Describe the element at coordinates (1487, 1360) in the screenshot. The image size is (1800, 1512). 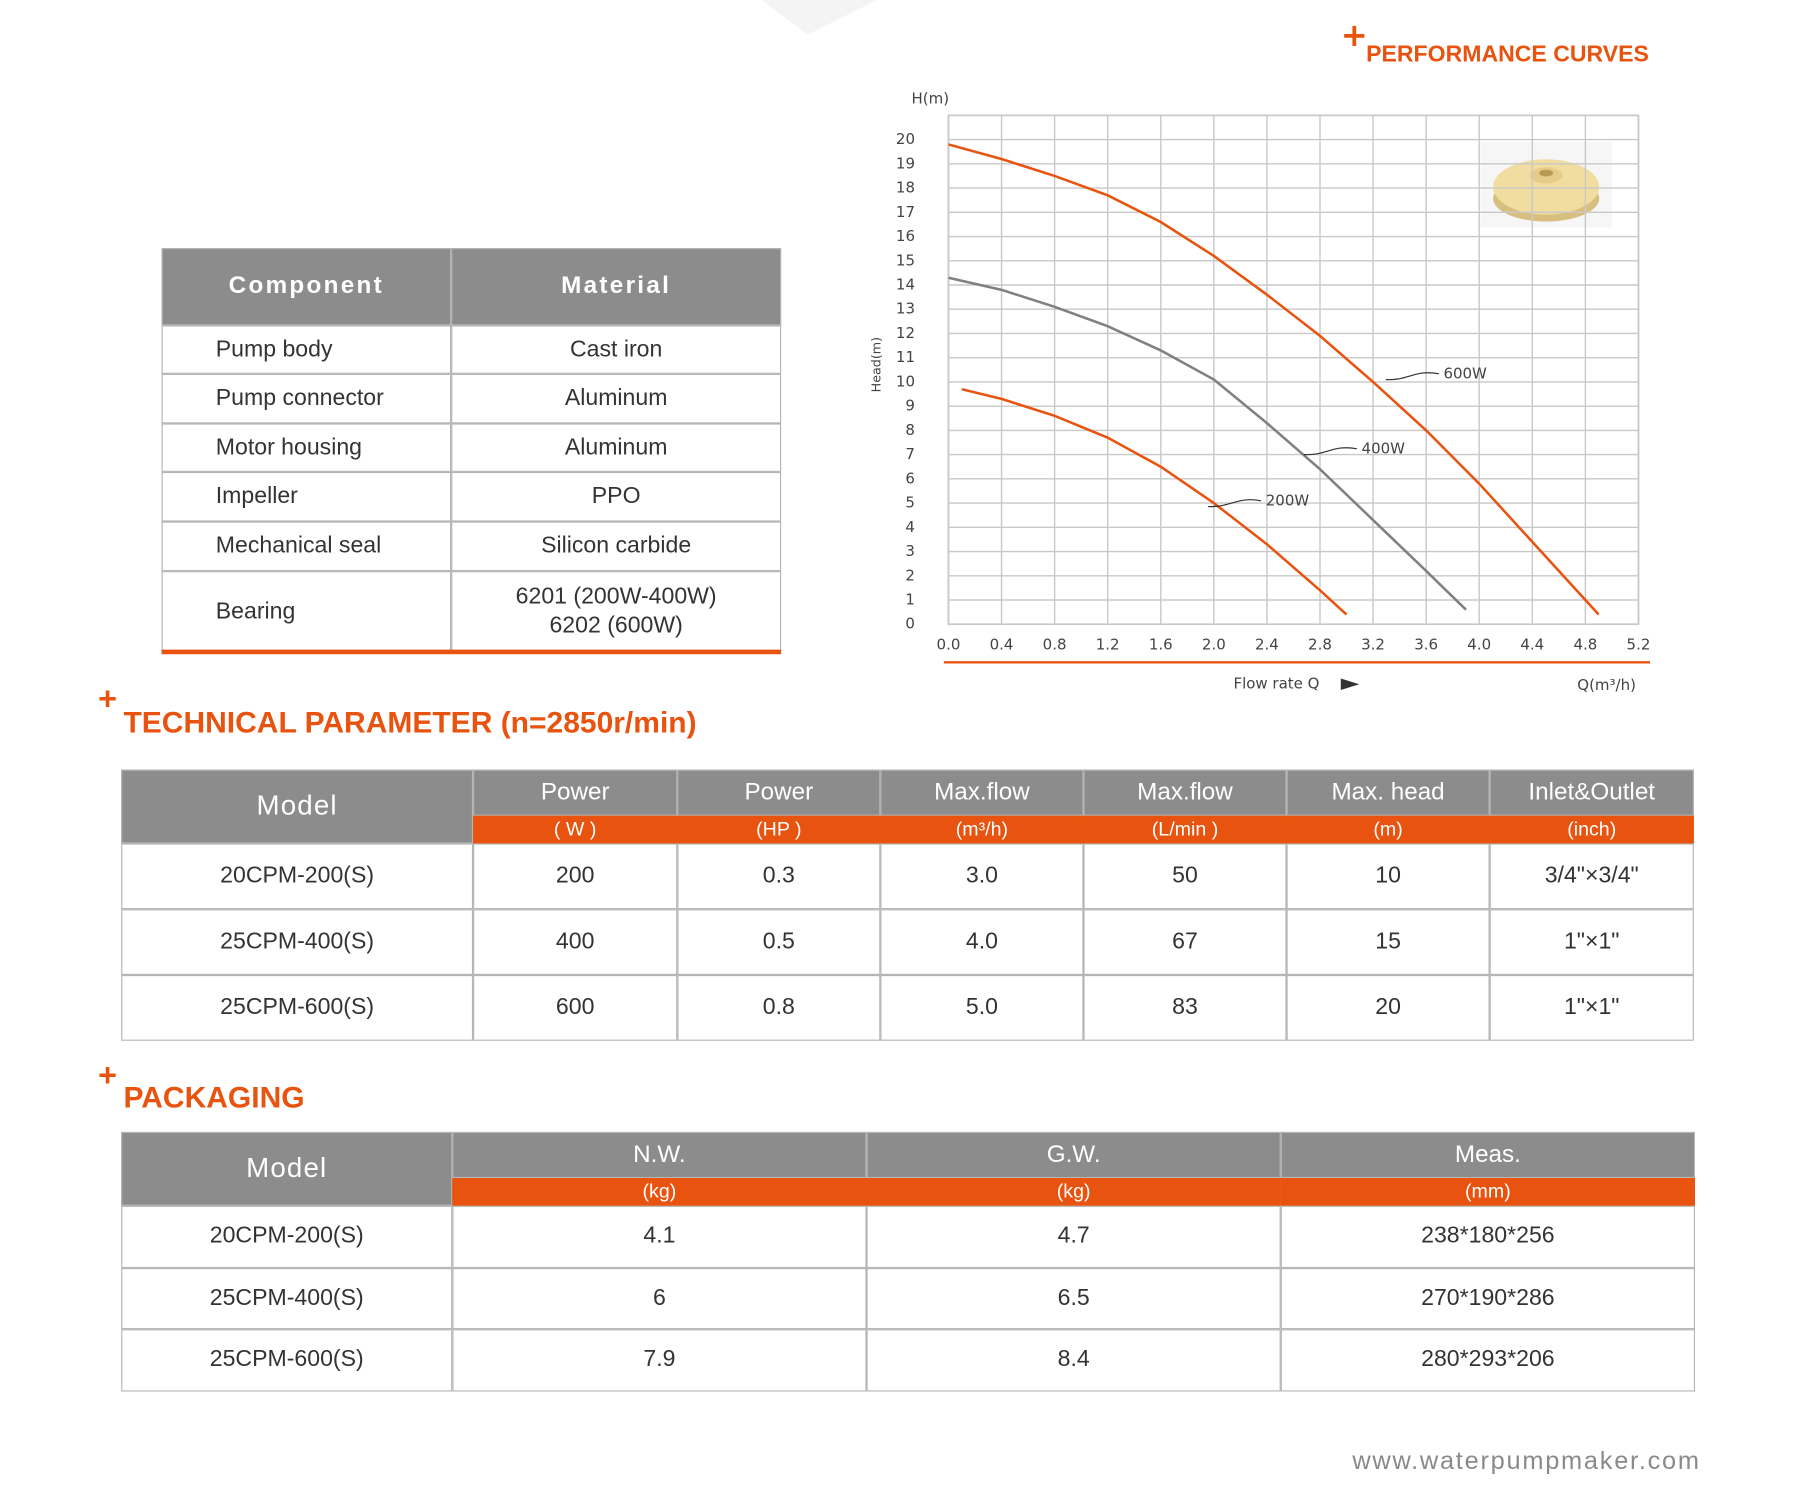
I see `data-cell: 280*293*206` at that location.